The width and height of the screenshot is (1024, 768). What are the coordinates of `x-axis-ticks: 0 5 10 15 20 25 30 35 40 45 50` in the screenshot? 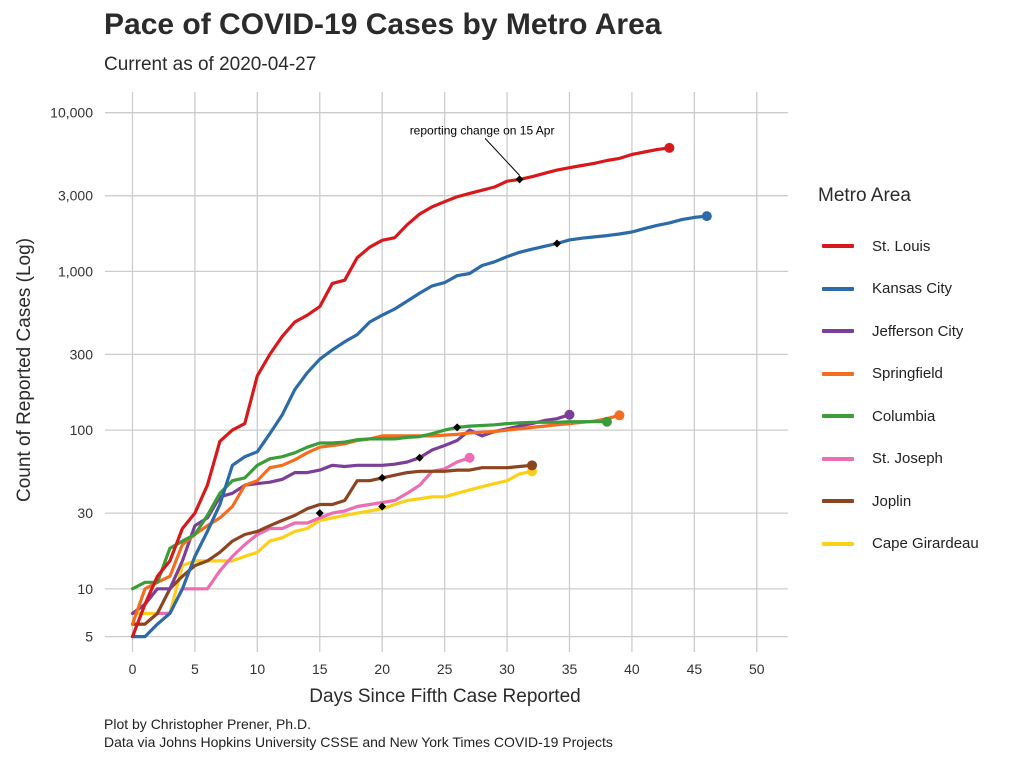 It's located at (447, 669).